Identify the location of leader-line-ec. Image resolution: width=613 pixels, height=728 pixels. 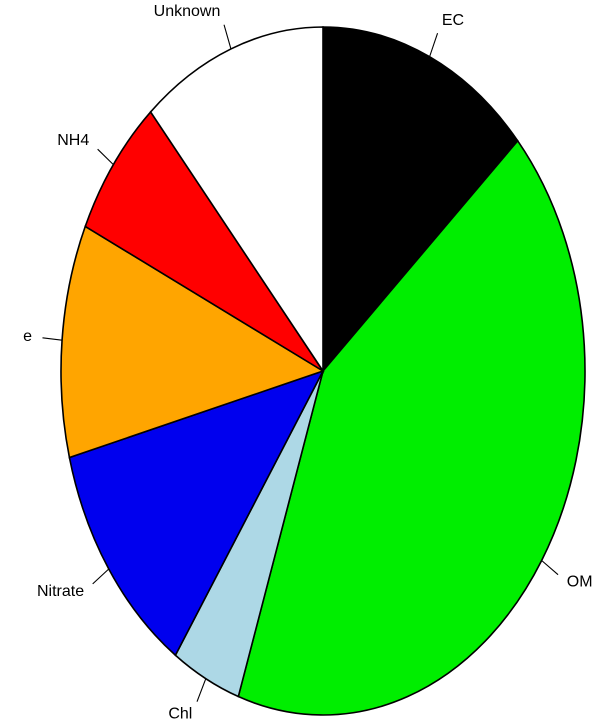
(434, 44).